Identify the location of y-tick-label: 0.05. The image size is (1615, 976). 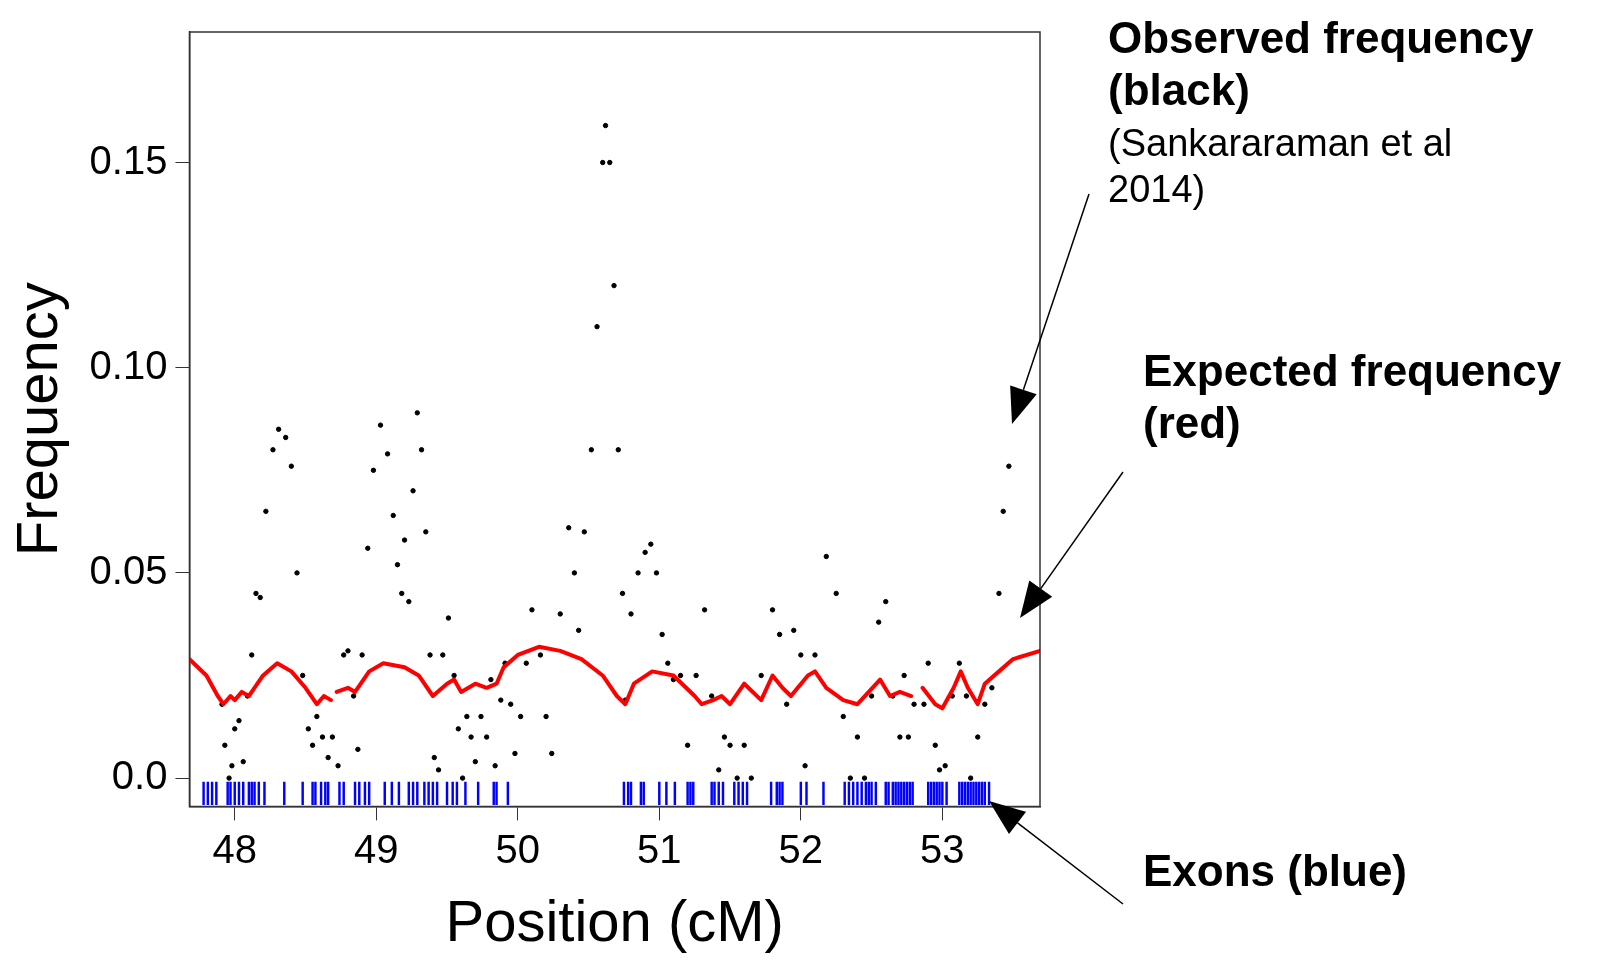
(128, 569).